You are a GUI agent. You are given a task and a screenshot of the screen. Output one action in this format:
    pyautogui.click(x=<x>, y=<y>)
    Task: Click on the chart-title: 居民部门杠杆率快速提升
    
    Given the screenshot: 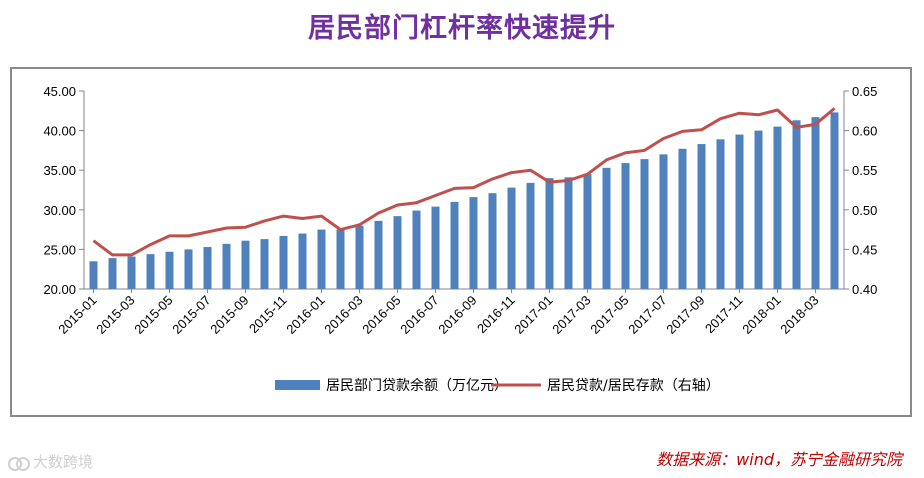 What is the action you would take?
    pyautogui.click(x=462, y=28)
    